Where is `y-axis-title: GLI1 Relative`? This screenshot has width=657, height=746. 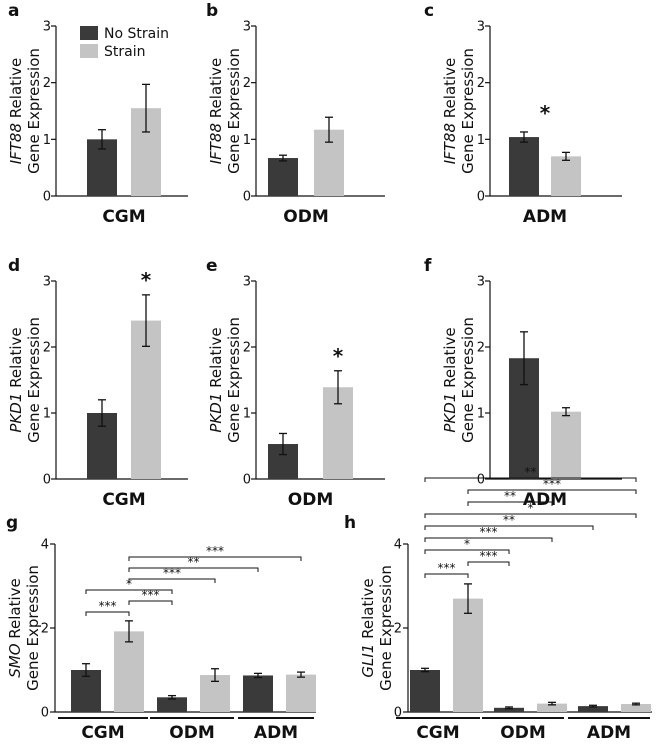
y-axis-title: GLI1 Relative is located at coordinates (368, 627).